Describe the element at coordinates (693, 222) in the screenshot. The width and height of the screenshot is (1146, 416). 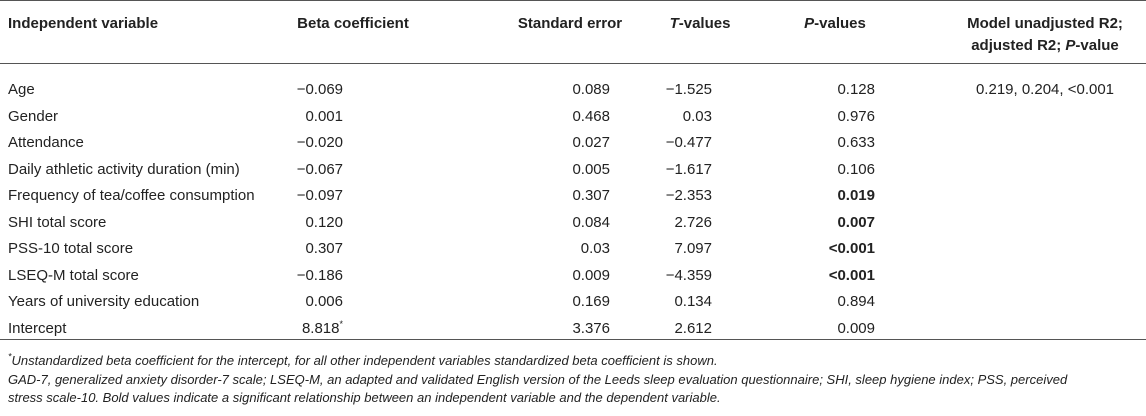
I see `row-t-value: 2.726` at that location.